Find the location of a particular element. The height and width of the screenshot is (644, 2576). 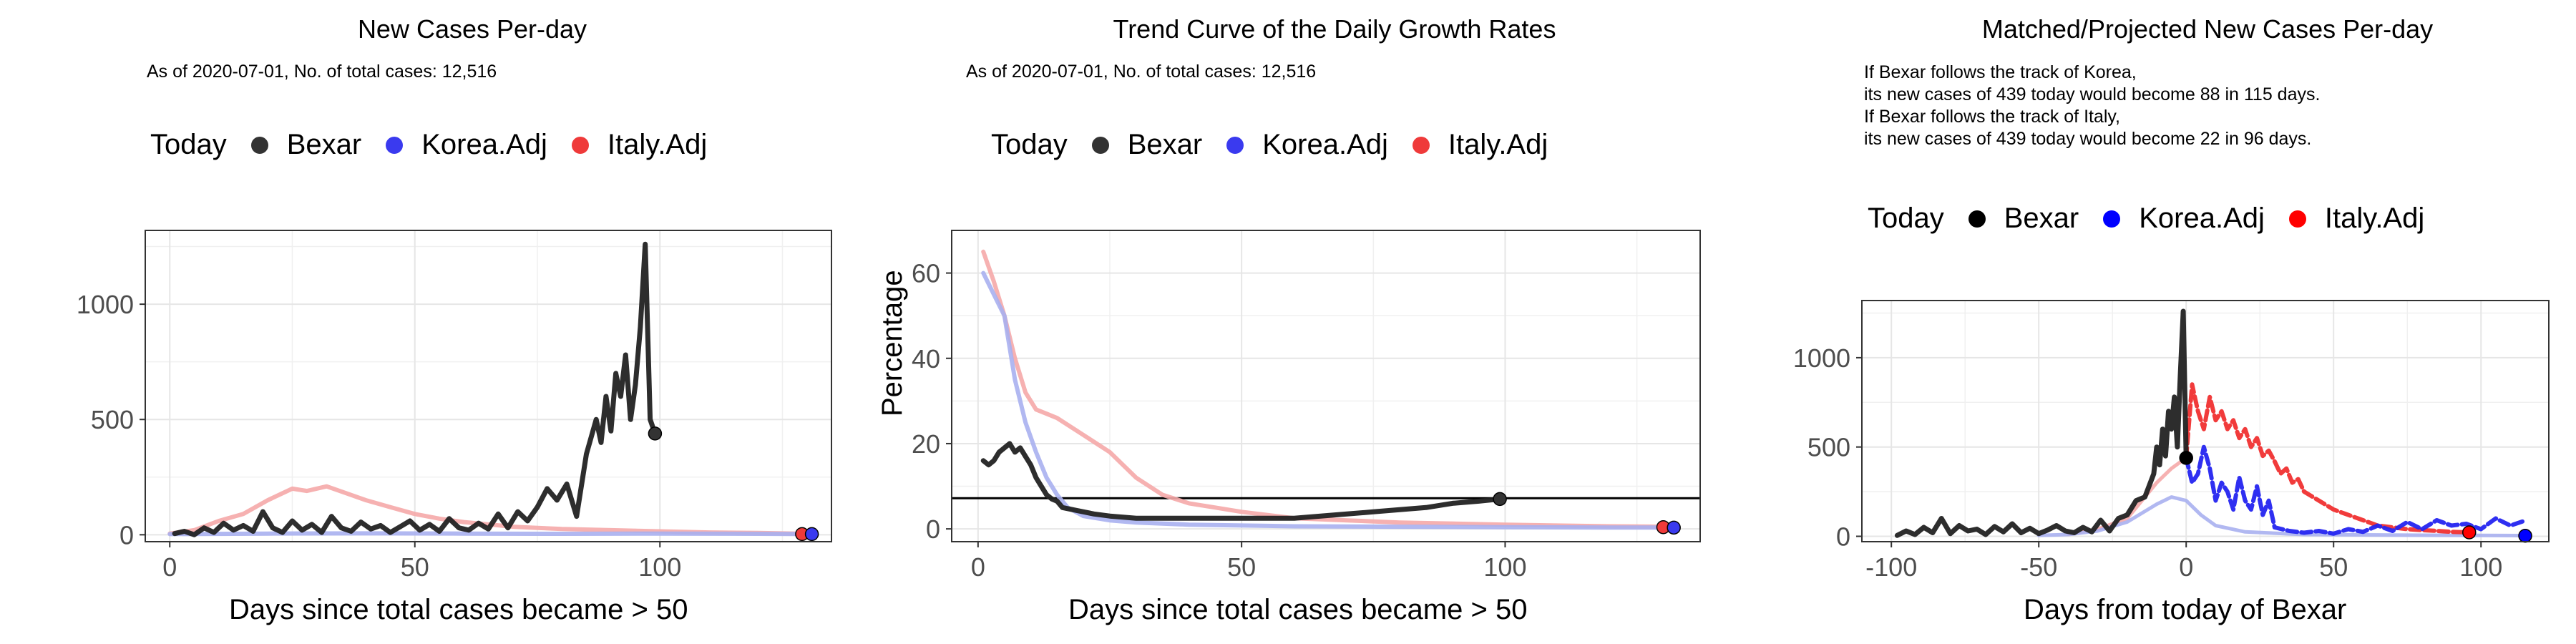

panel2-xlabel: Days since total cases became > 50 is located at coordinates (1298, 609).